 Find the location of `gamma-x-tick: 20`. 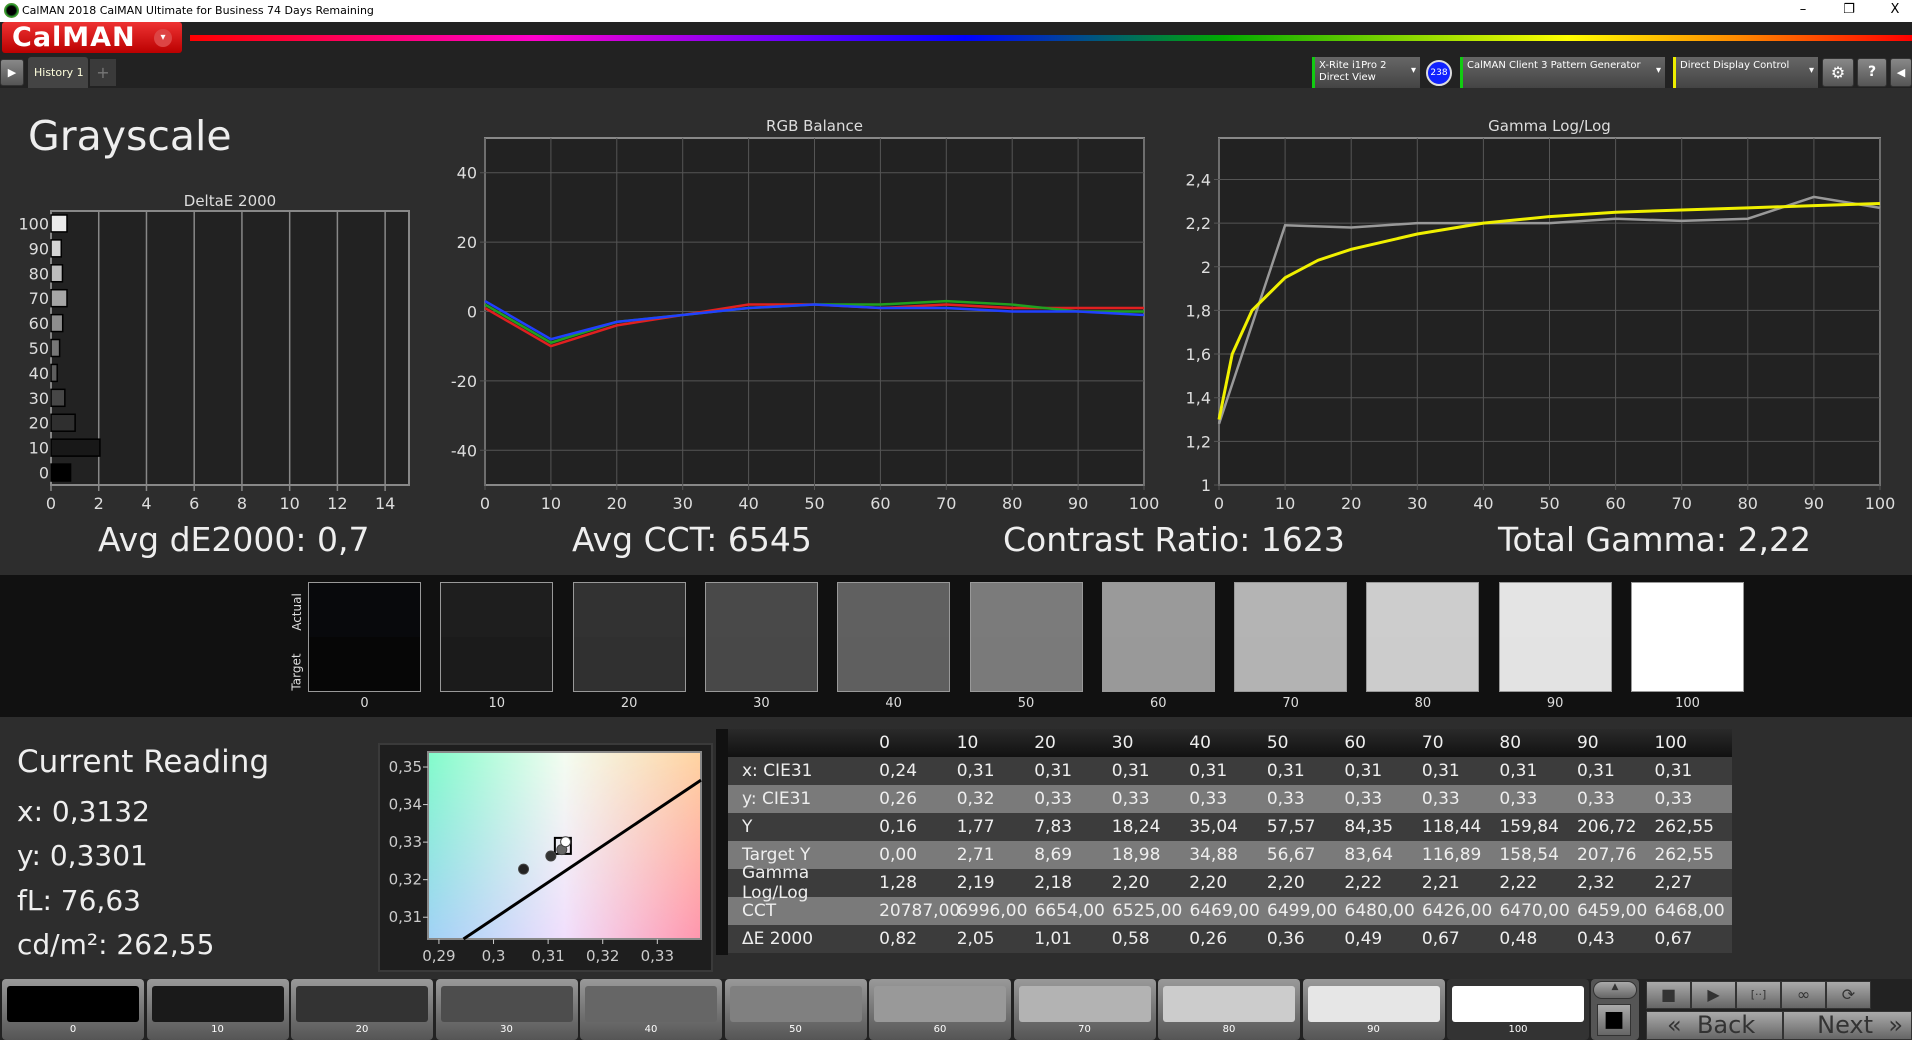

gamma-x-tick: 20 is located at coordinates (1351, 503).